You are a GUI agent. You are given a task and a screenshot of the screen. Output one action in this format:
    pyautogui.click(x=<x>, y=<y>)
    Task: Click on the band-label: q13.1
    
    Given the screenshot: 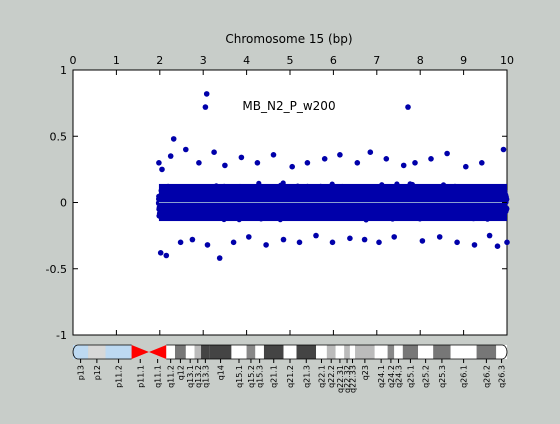 What is the action you would take?
    pyautogui.click(x=190, y=376)
    